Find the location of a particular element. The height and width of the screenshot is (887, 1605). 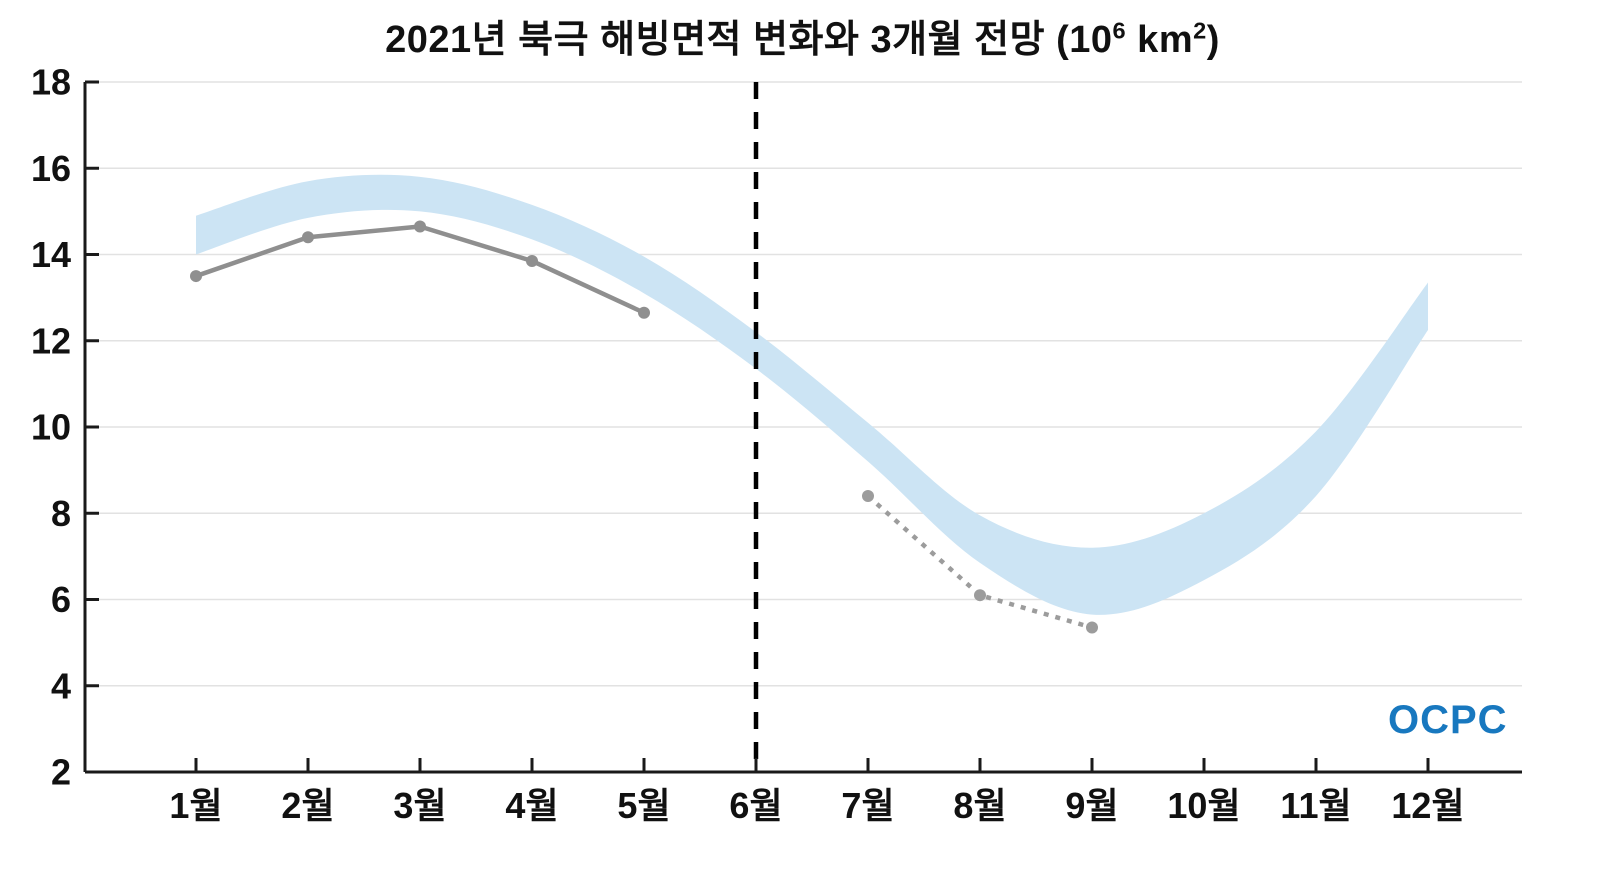

chart-title: 2021년 북극 해빙면적 변화와 3개월 전망 (106 km2) is located at coordinates (802, 35).